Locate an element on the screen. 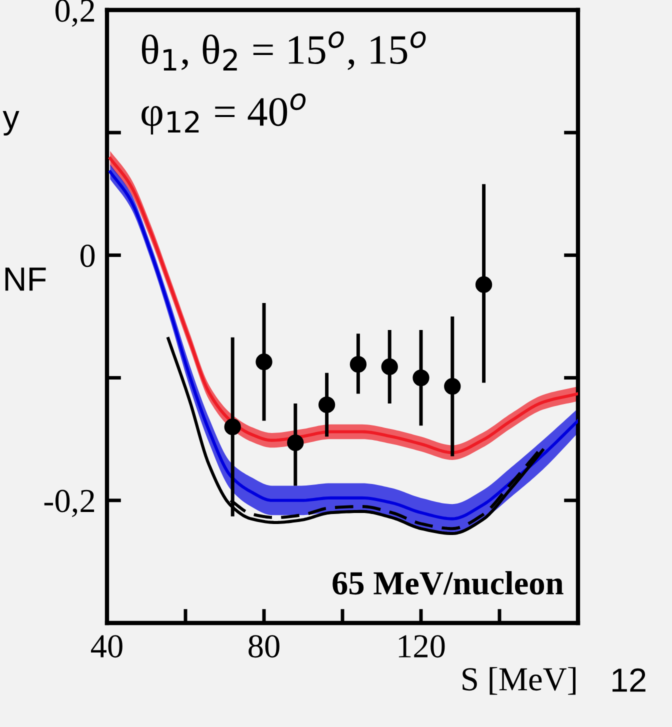 This screenshot has height=727, width=672. y-tick-label: 0 is located at coordinates (87, 256).